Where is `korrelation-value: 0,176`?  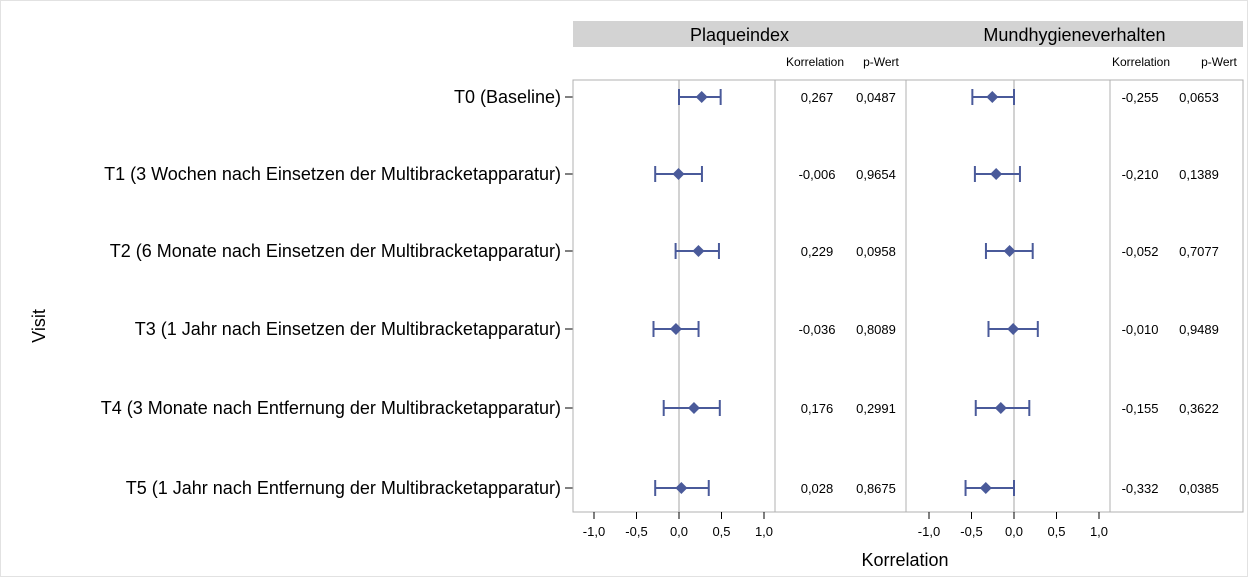
korrelation-value: 0,176 is located at coordinates (817, 408).